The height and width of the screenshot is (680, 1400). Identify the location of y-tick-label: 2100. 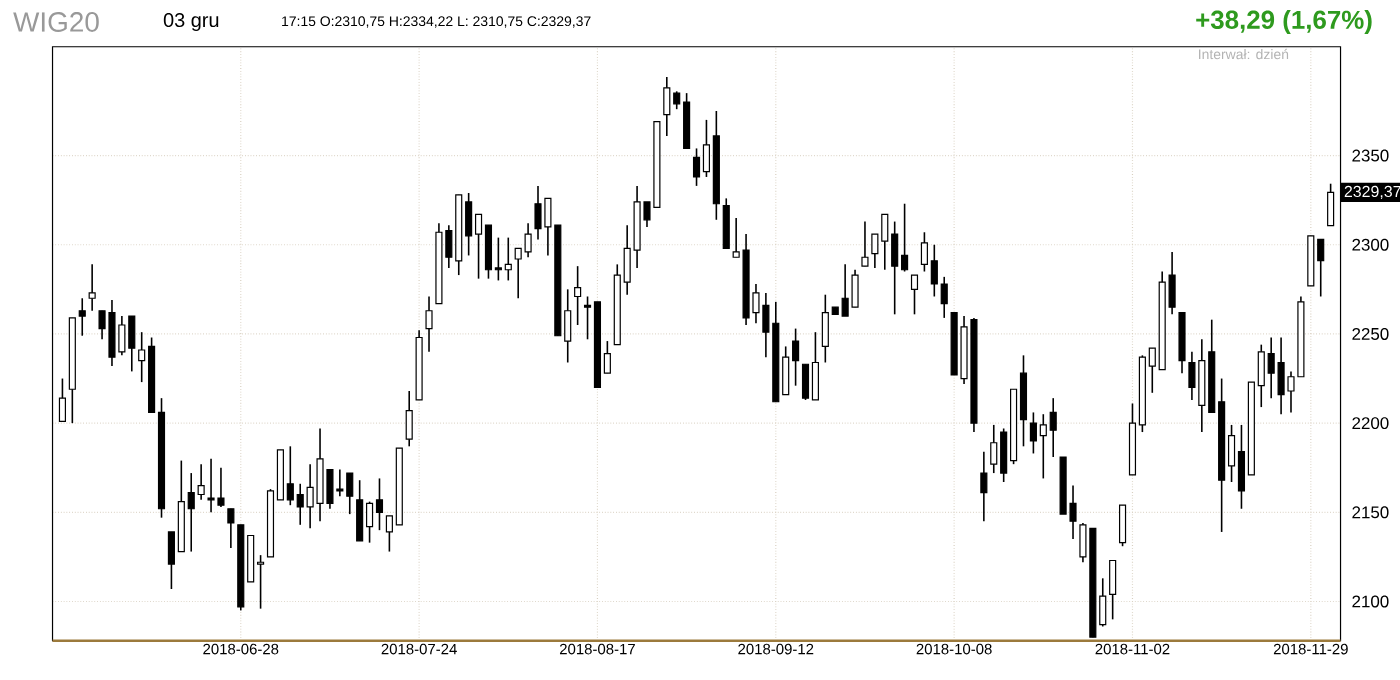
(1370, 601).